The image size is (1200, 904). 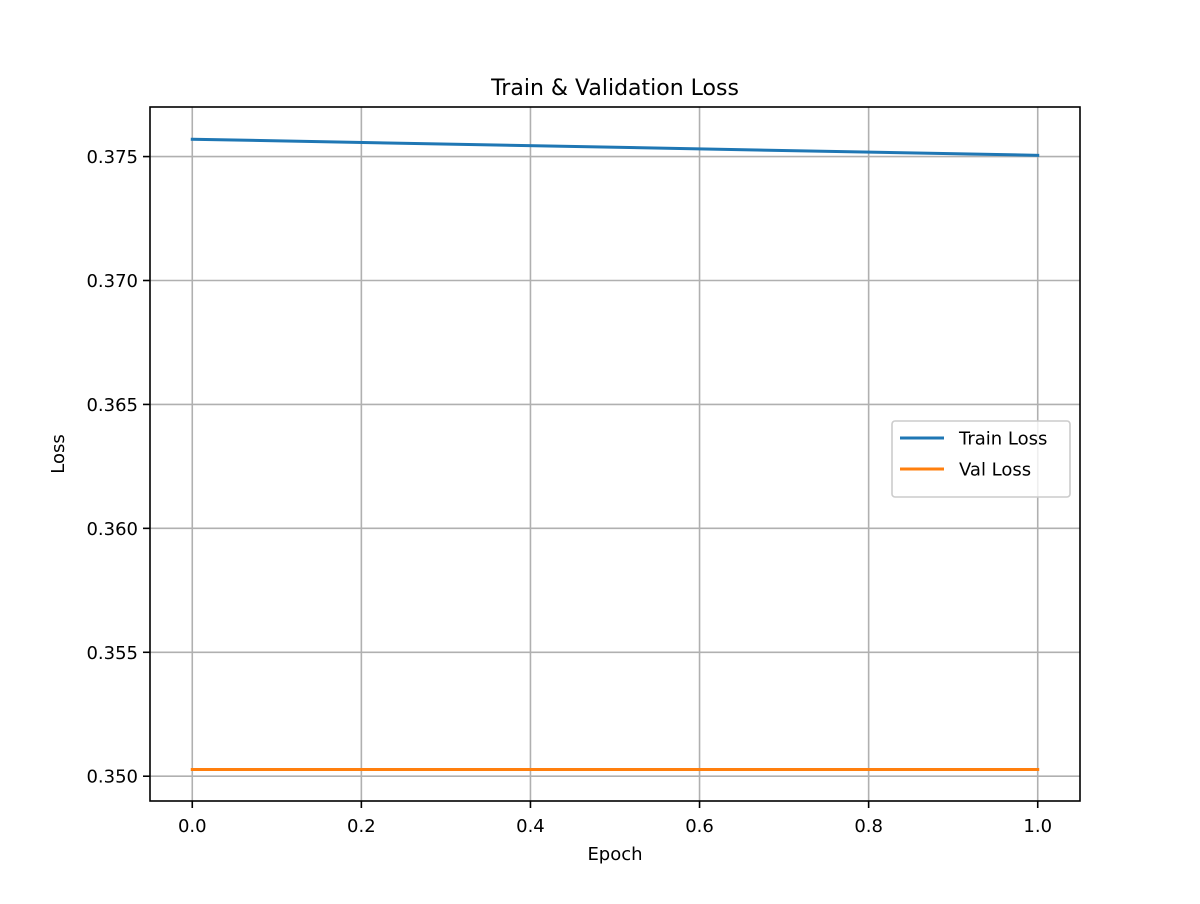 What do you see at coordinates (112, 529) in the screenshot?
I see `y-tick-label: 0.360` at bounding box center [112, 529].